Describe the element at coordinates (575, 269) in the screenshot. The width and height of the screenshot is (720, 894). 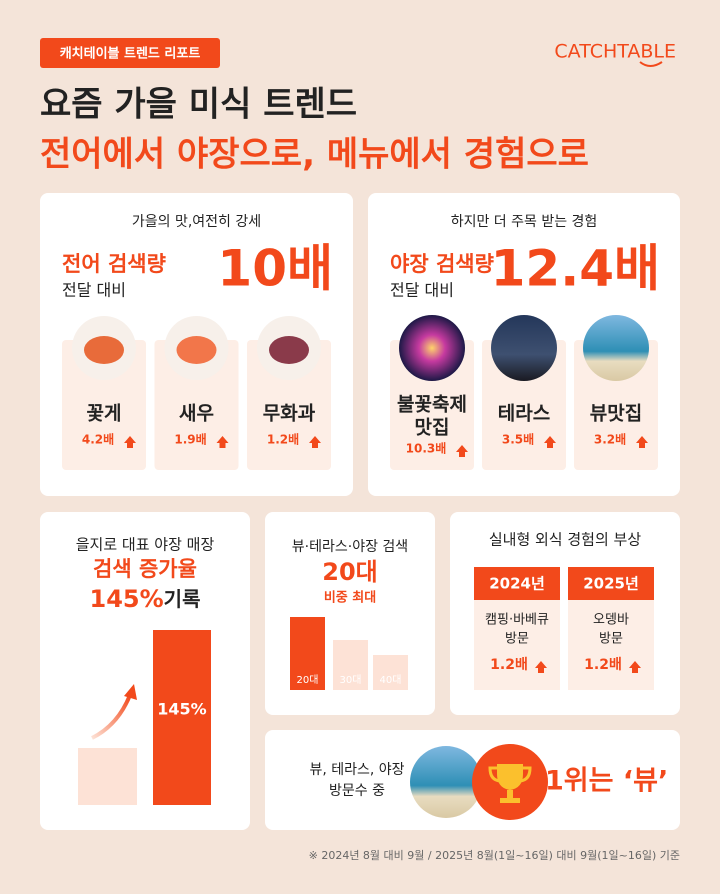
I see `metric-value: 12.4배` at that location.